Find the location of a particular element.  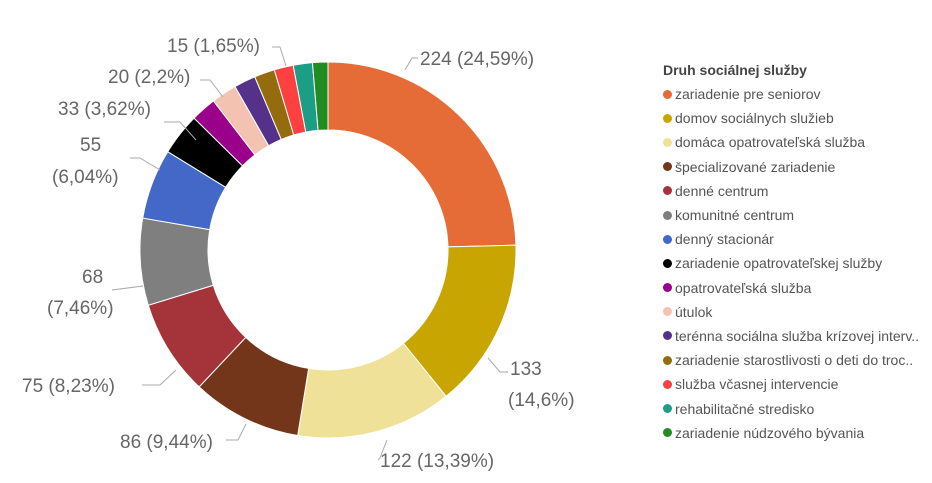

legend-item: útulok is located at coordinates (791, 312).